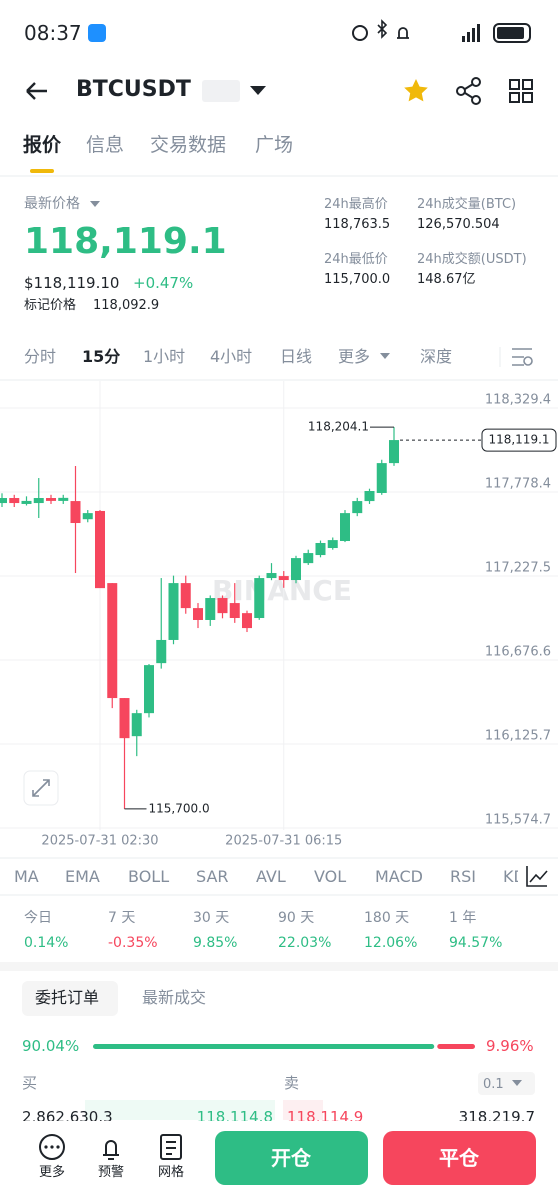 This screenshot has width=558, height=1200. Describe the element at coordinates (179, 808) in the screenshot. I see `low-label: 115,700.0` at that location.